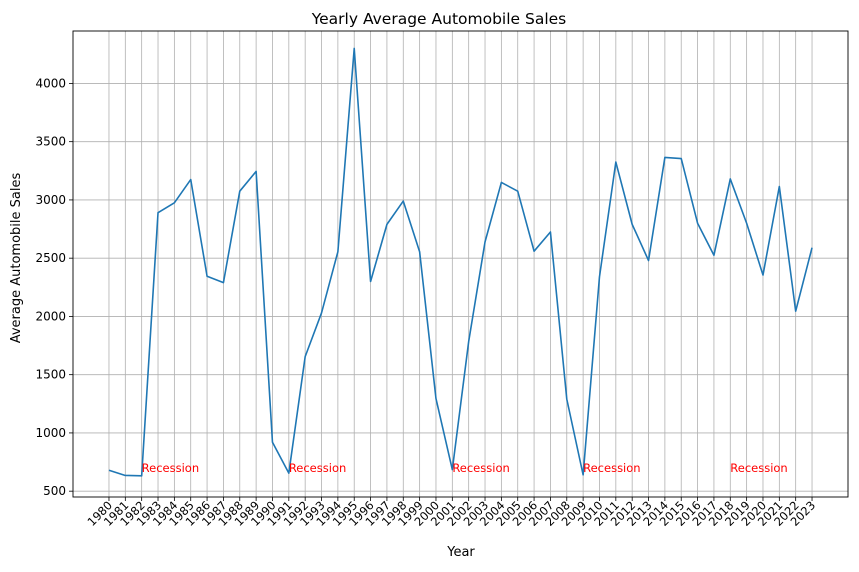  I want to click on y-tick-label: 1000, so click(50, 433).